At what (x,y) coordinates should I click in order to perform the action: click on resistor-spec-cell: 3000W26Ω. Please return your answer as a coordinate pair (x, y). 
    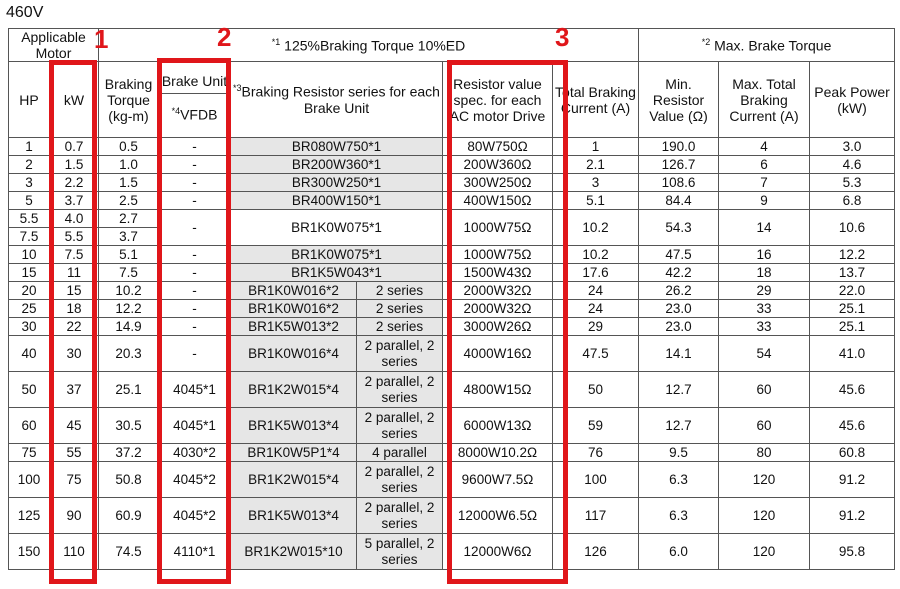
    Looking at the image, I should click on (497, 327).